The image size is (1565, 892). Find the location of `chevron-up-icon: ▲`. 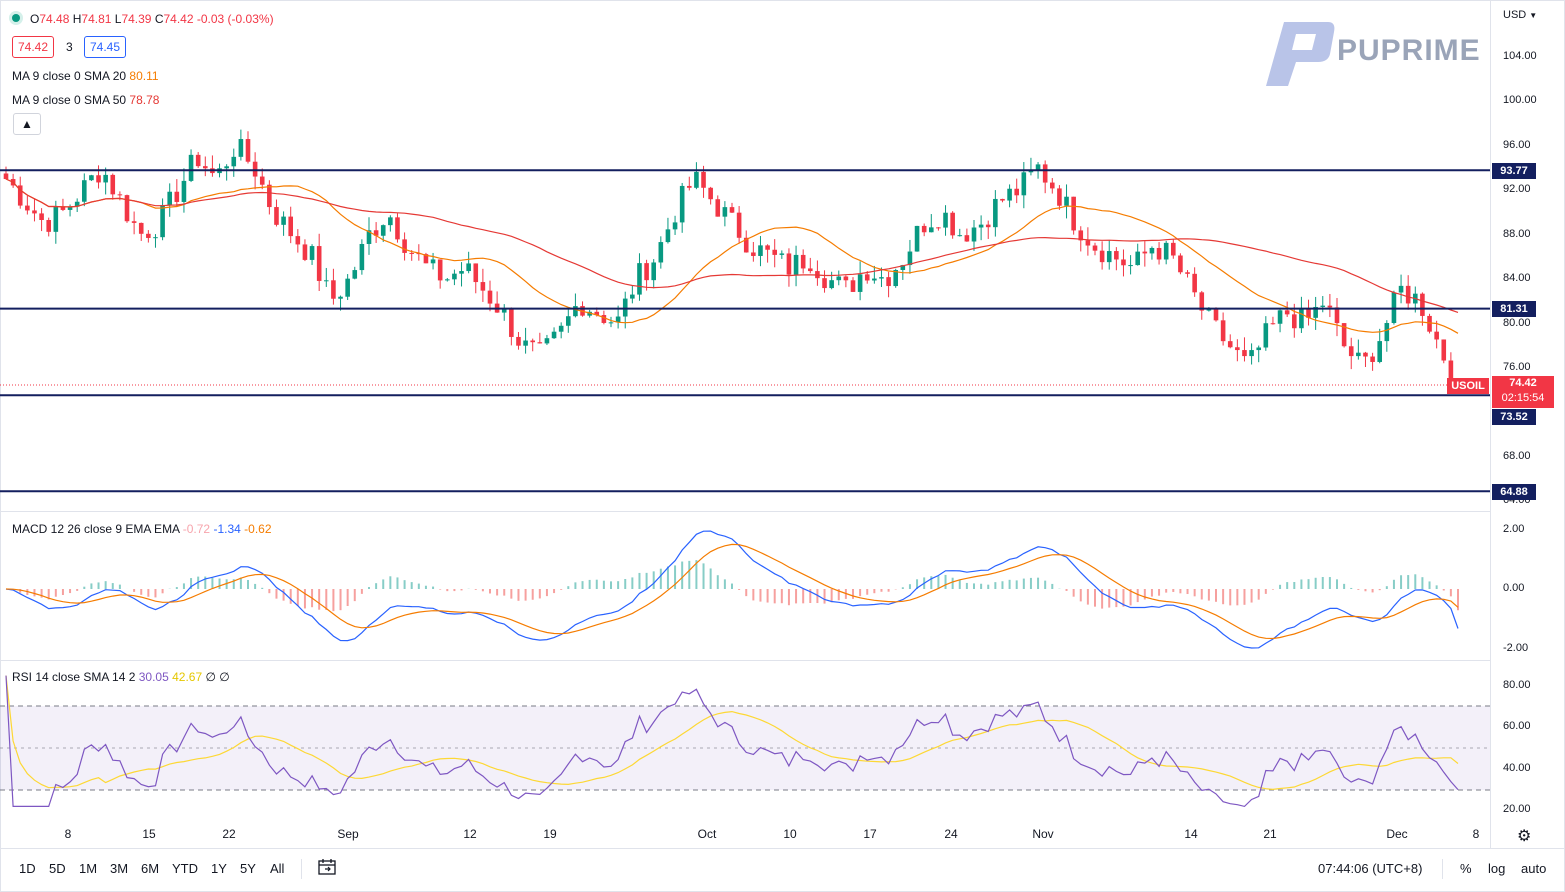

chevron-up-icon: ▲ is located at coordinates (27, 124).